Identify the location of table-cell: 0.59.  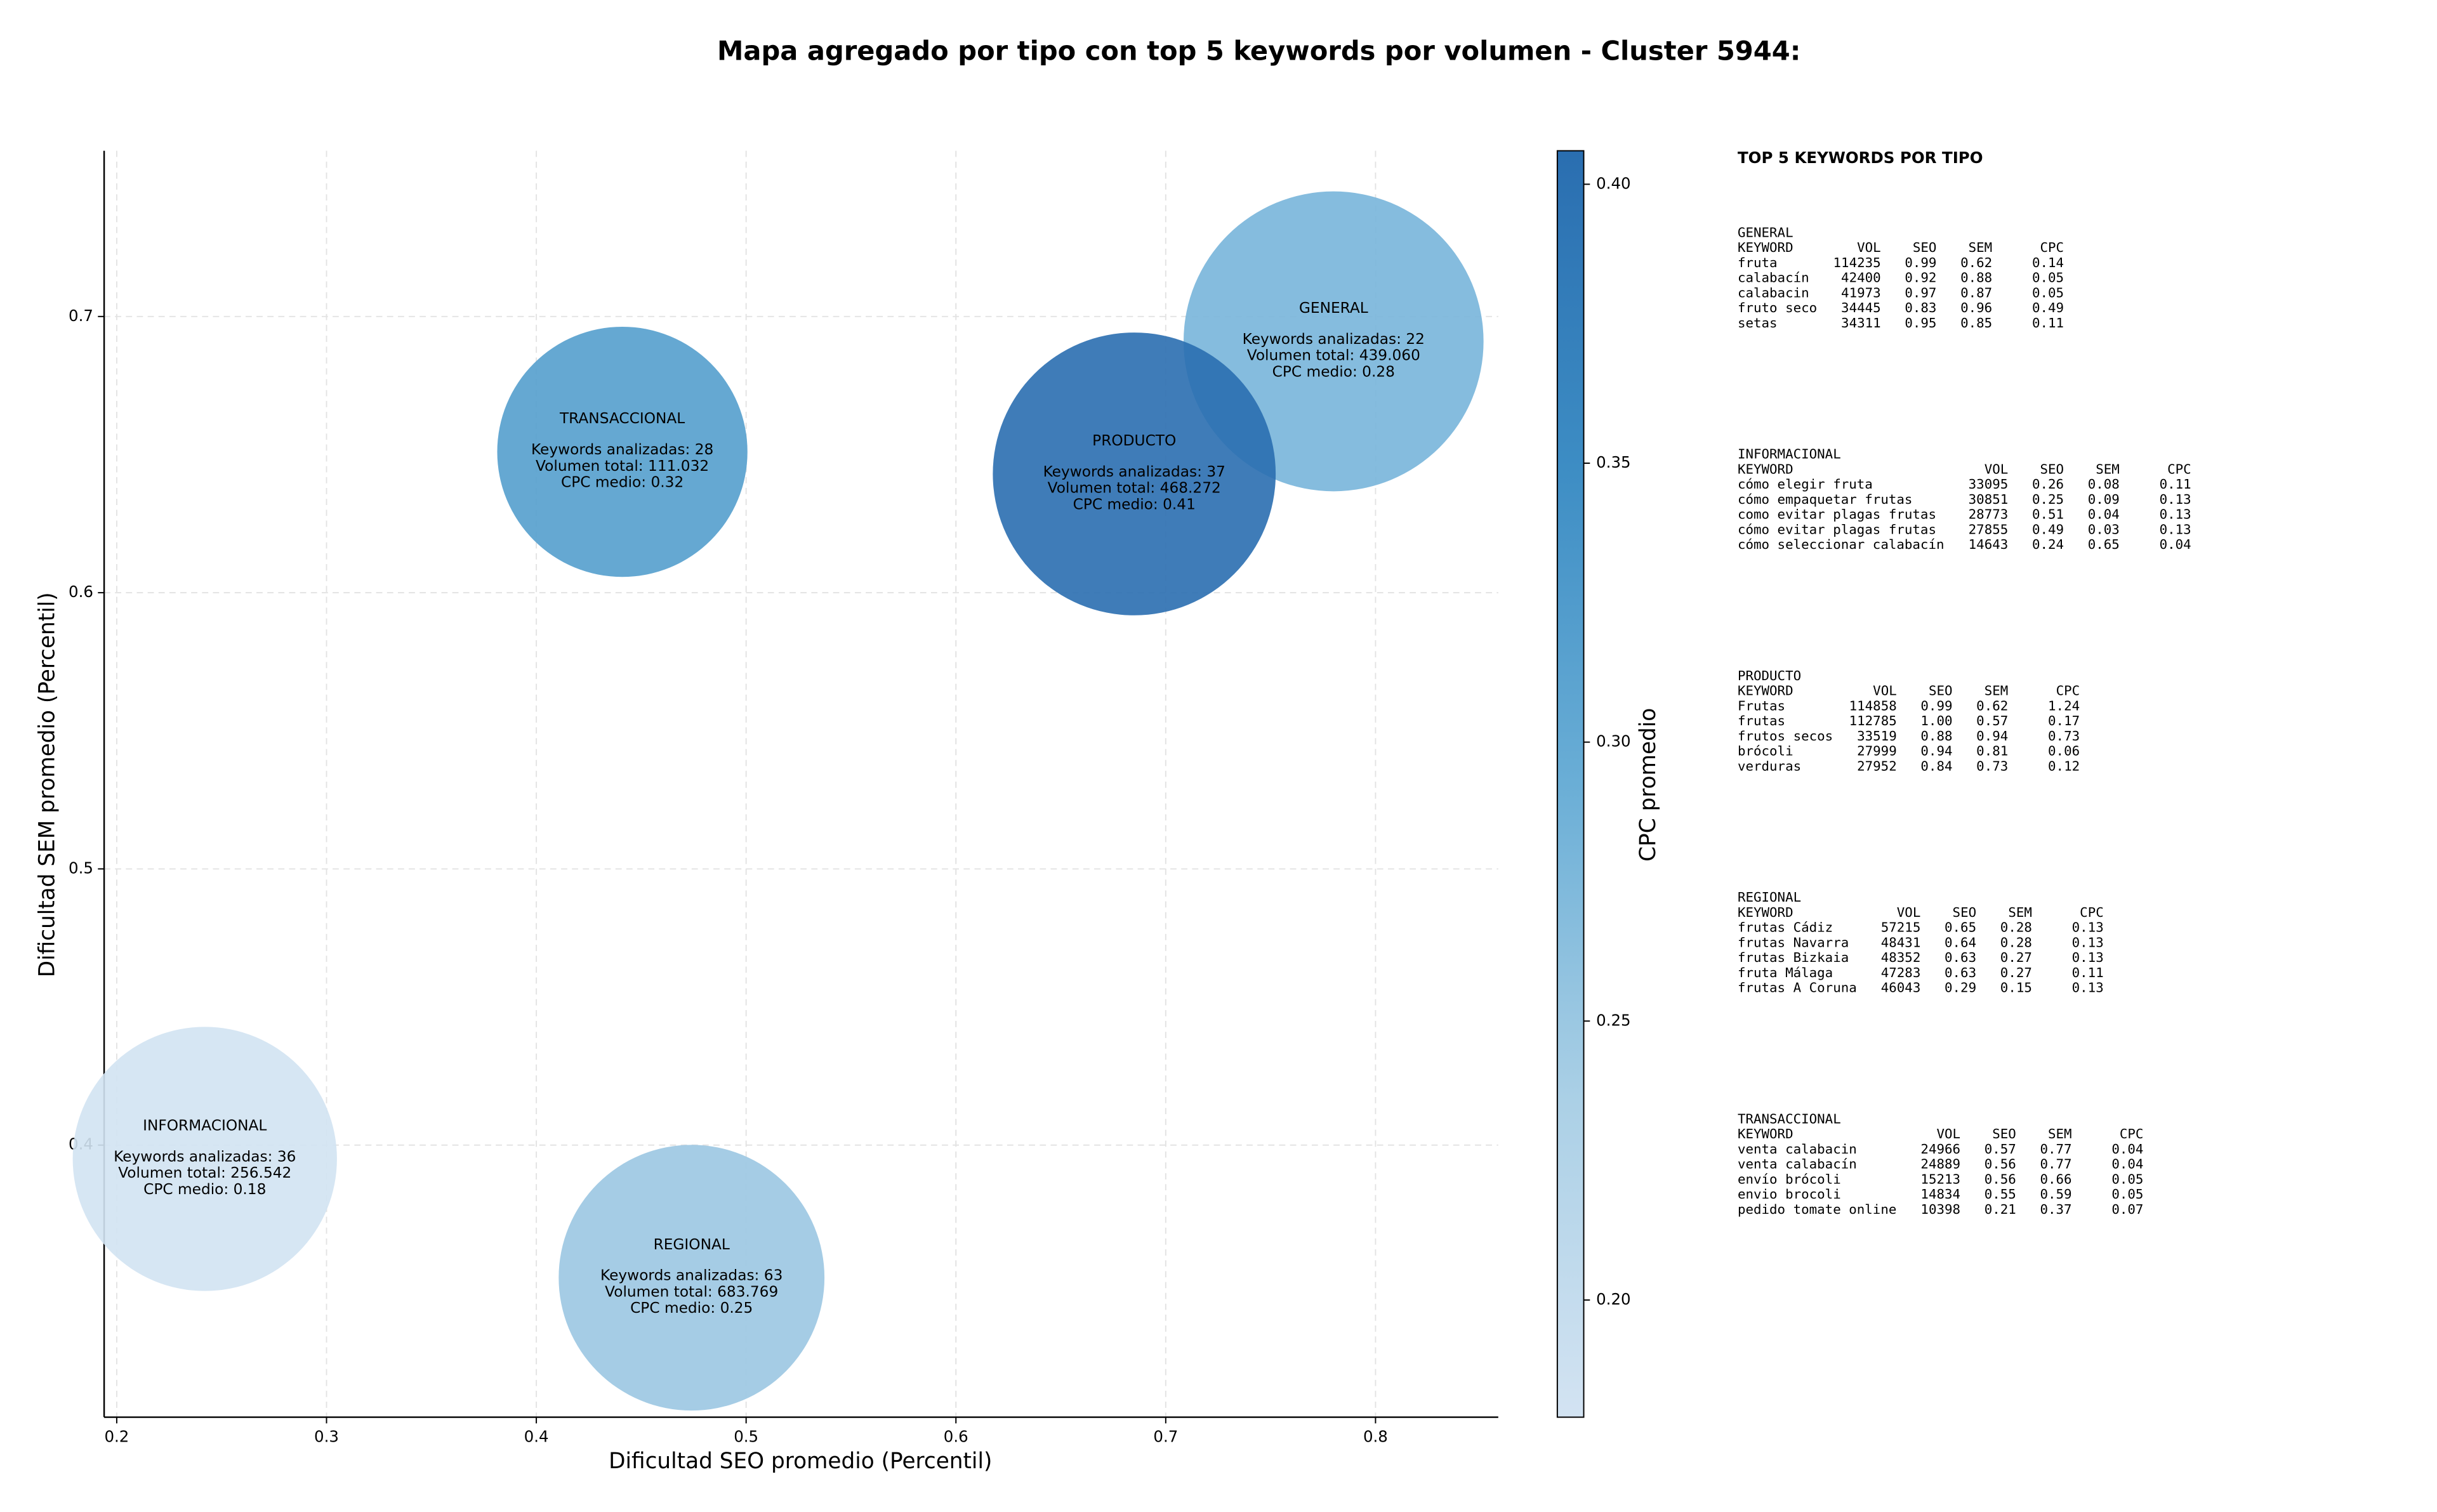
(2055, 1195).